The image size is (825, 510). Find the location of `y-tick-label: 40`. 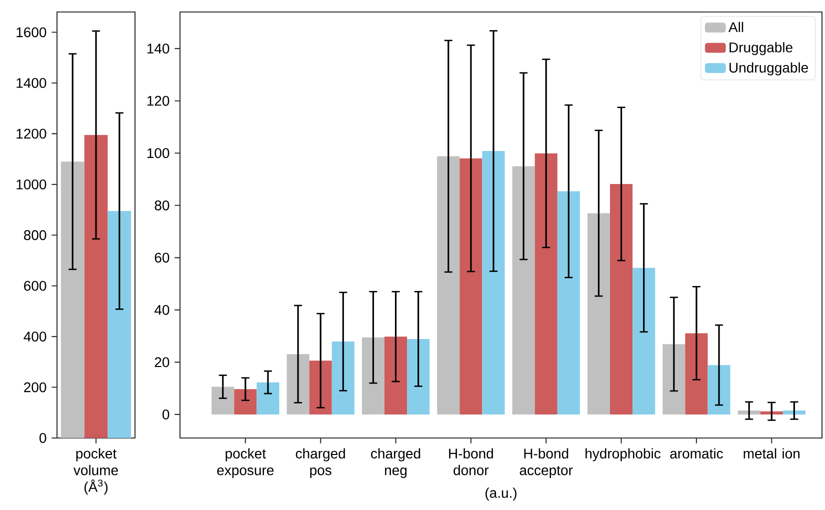

y-tick-label: 40 is located at coordinates (162, 309).